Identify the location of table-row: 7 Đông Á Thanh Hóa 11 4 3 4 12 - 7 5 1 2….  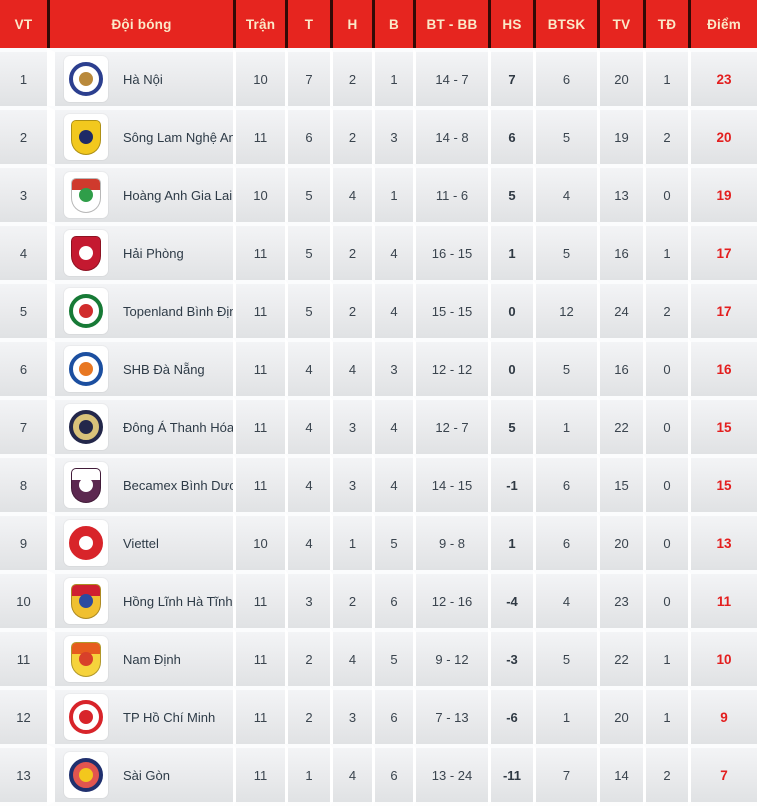
(378, 425).